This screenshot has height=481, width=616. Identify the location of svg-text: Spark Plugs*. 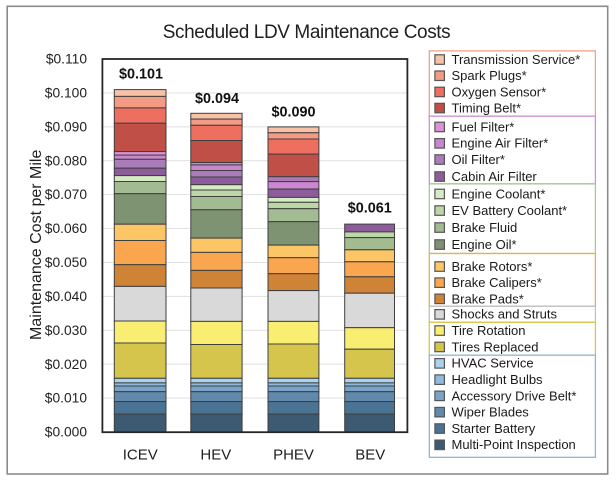
(489, 75).